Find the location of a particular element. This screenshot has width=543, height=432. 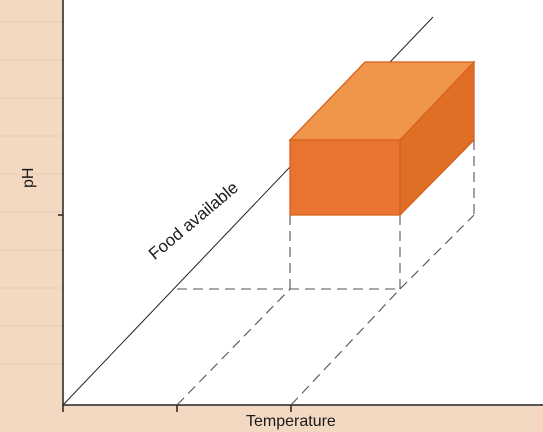

x-axis-label: Temperature is located at coordinates (291, 421).